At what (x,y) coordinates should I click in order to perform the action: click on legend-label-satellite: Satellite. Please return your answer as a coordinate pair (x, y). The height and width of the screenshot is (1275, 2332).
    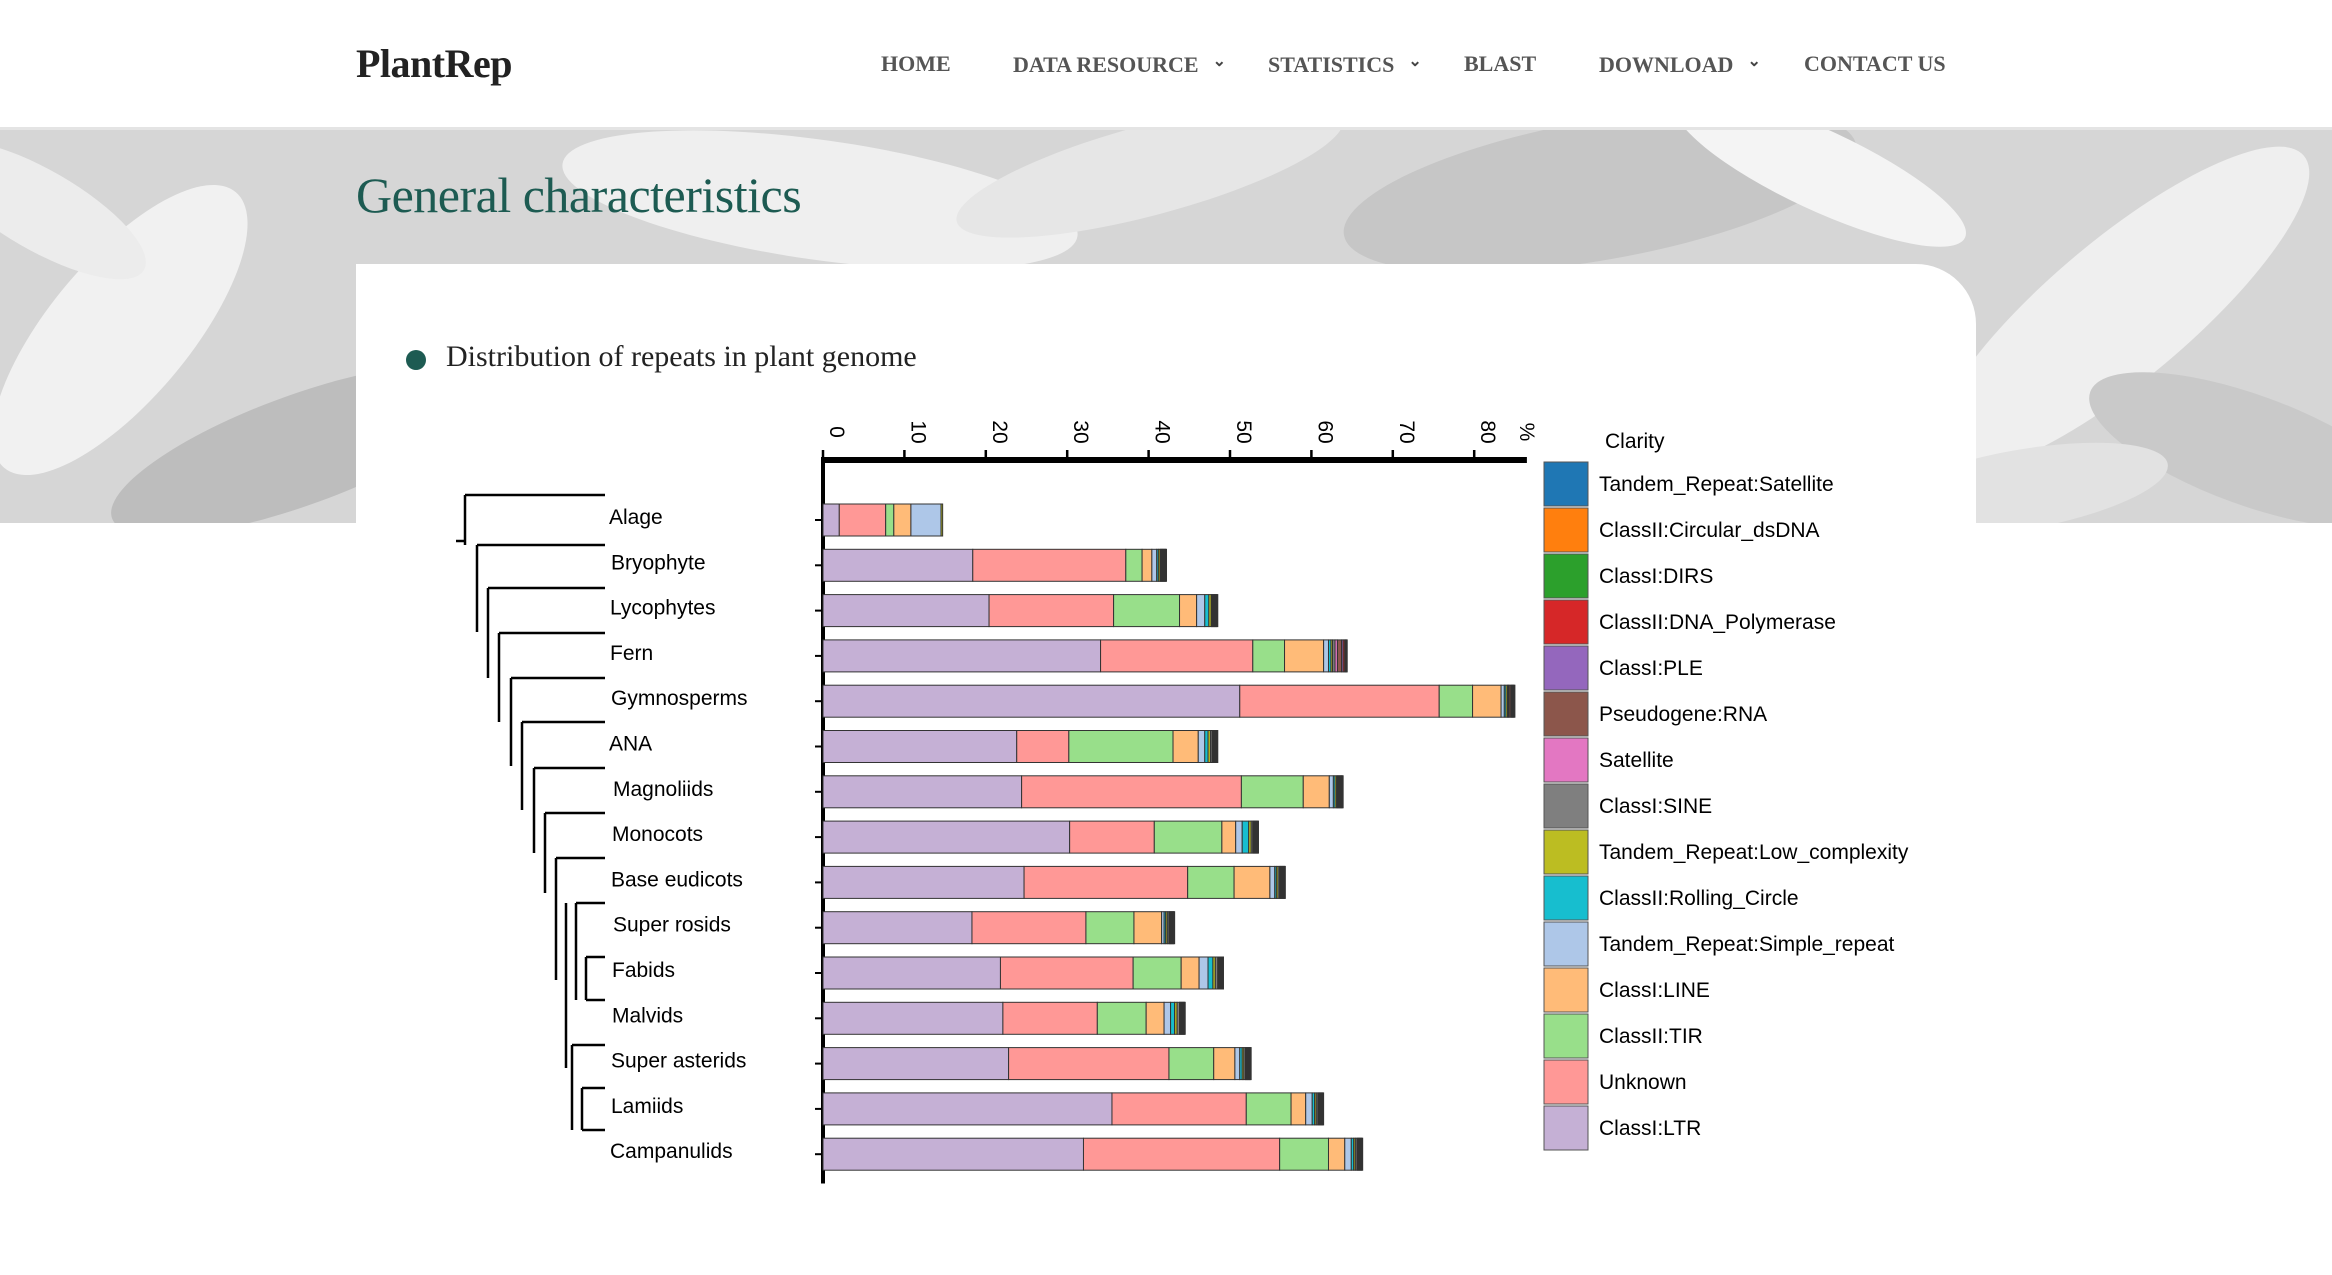
    Looking at the image, I should click on (1636, 760).